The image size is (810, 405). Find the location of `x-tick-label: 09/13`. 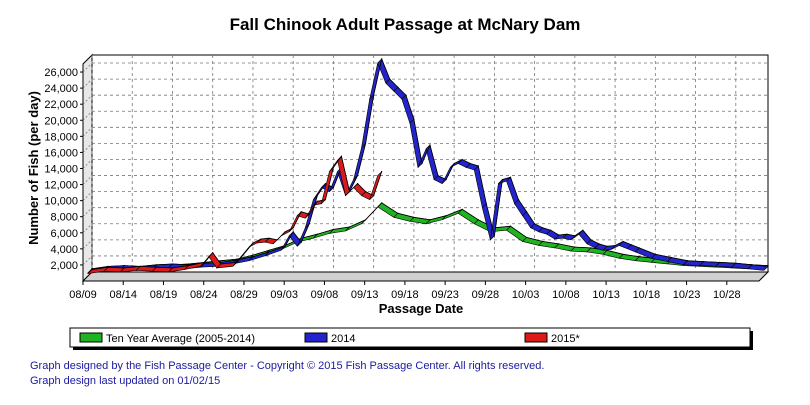

x-tick-label: 09/13 is located at coordinates (365, 295).